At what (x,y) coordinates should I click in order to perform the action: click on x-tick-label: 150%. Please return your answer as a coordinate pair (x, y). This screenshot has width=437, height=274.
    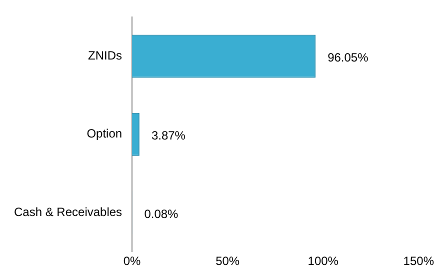
    Looking at the image, I should click on (418, 261).